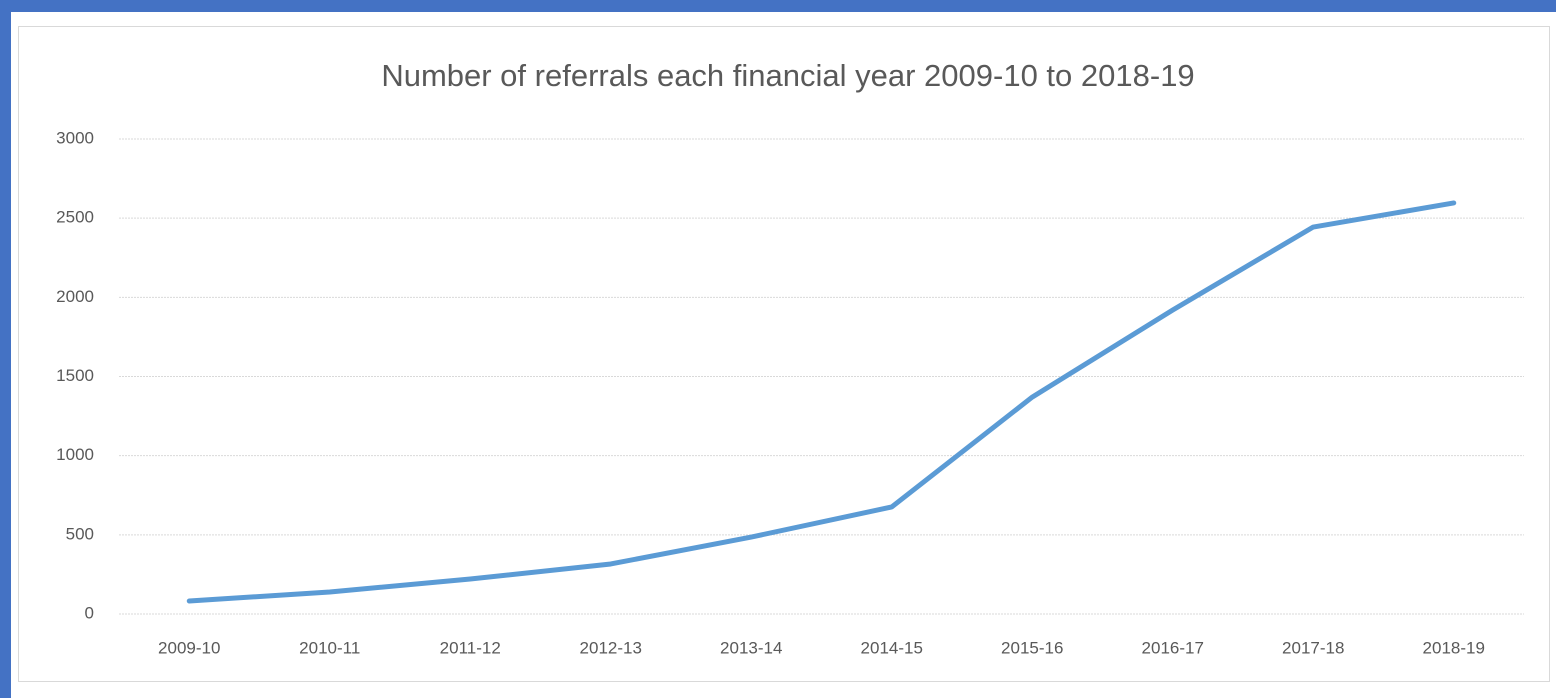 This screenshot has width=1556, height=698. I want to click on x-tick-label: 2012-13, so click(611, 647).